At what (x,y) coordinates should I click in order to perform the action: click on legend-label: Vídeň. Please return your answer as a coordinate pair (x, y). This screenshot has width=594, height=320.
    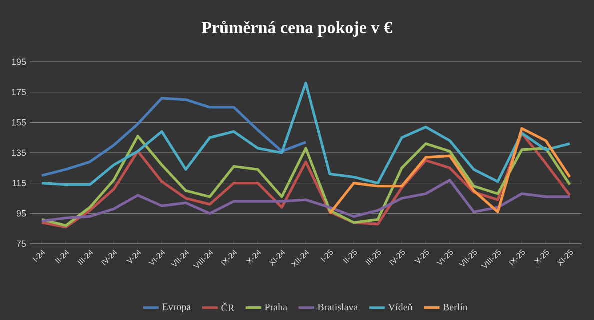
    Looking at the image, I should click on (400, 307).